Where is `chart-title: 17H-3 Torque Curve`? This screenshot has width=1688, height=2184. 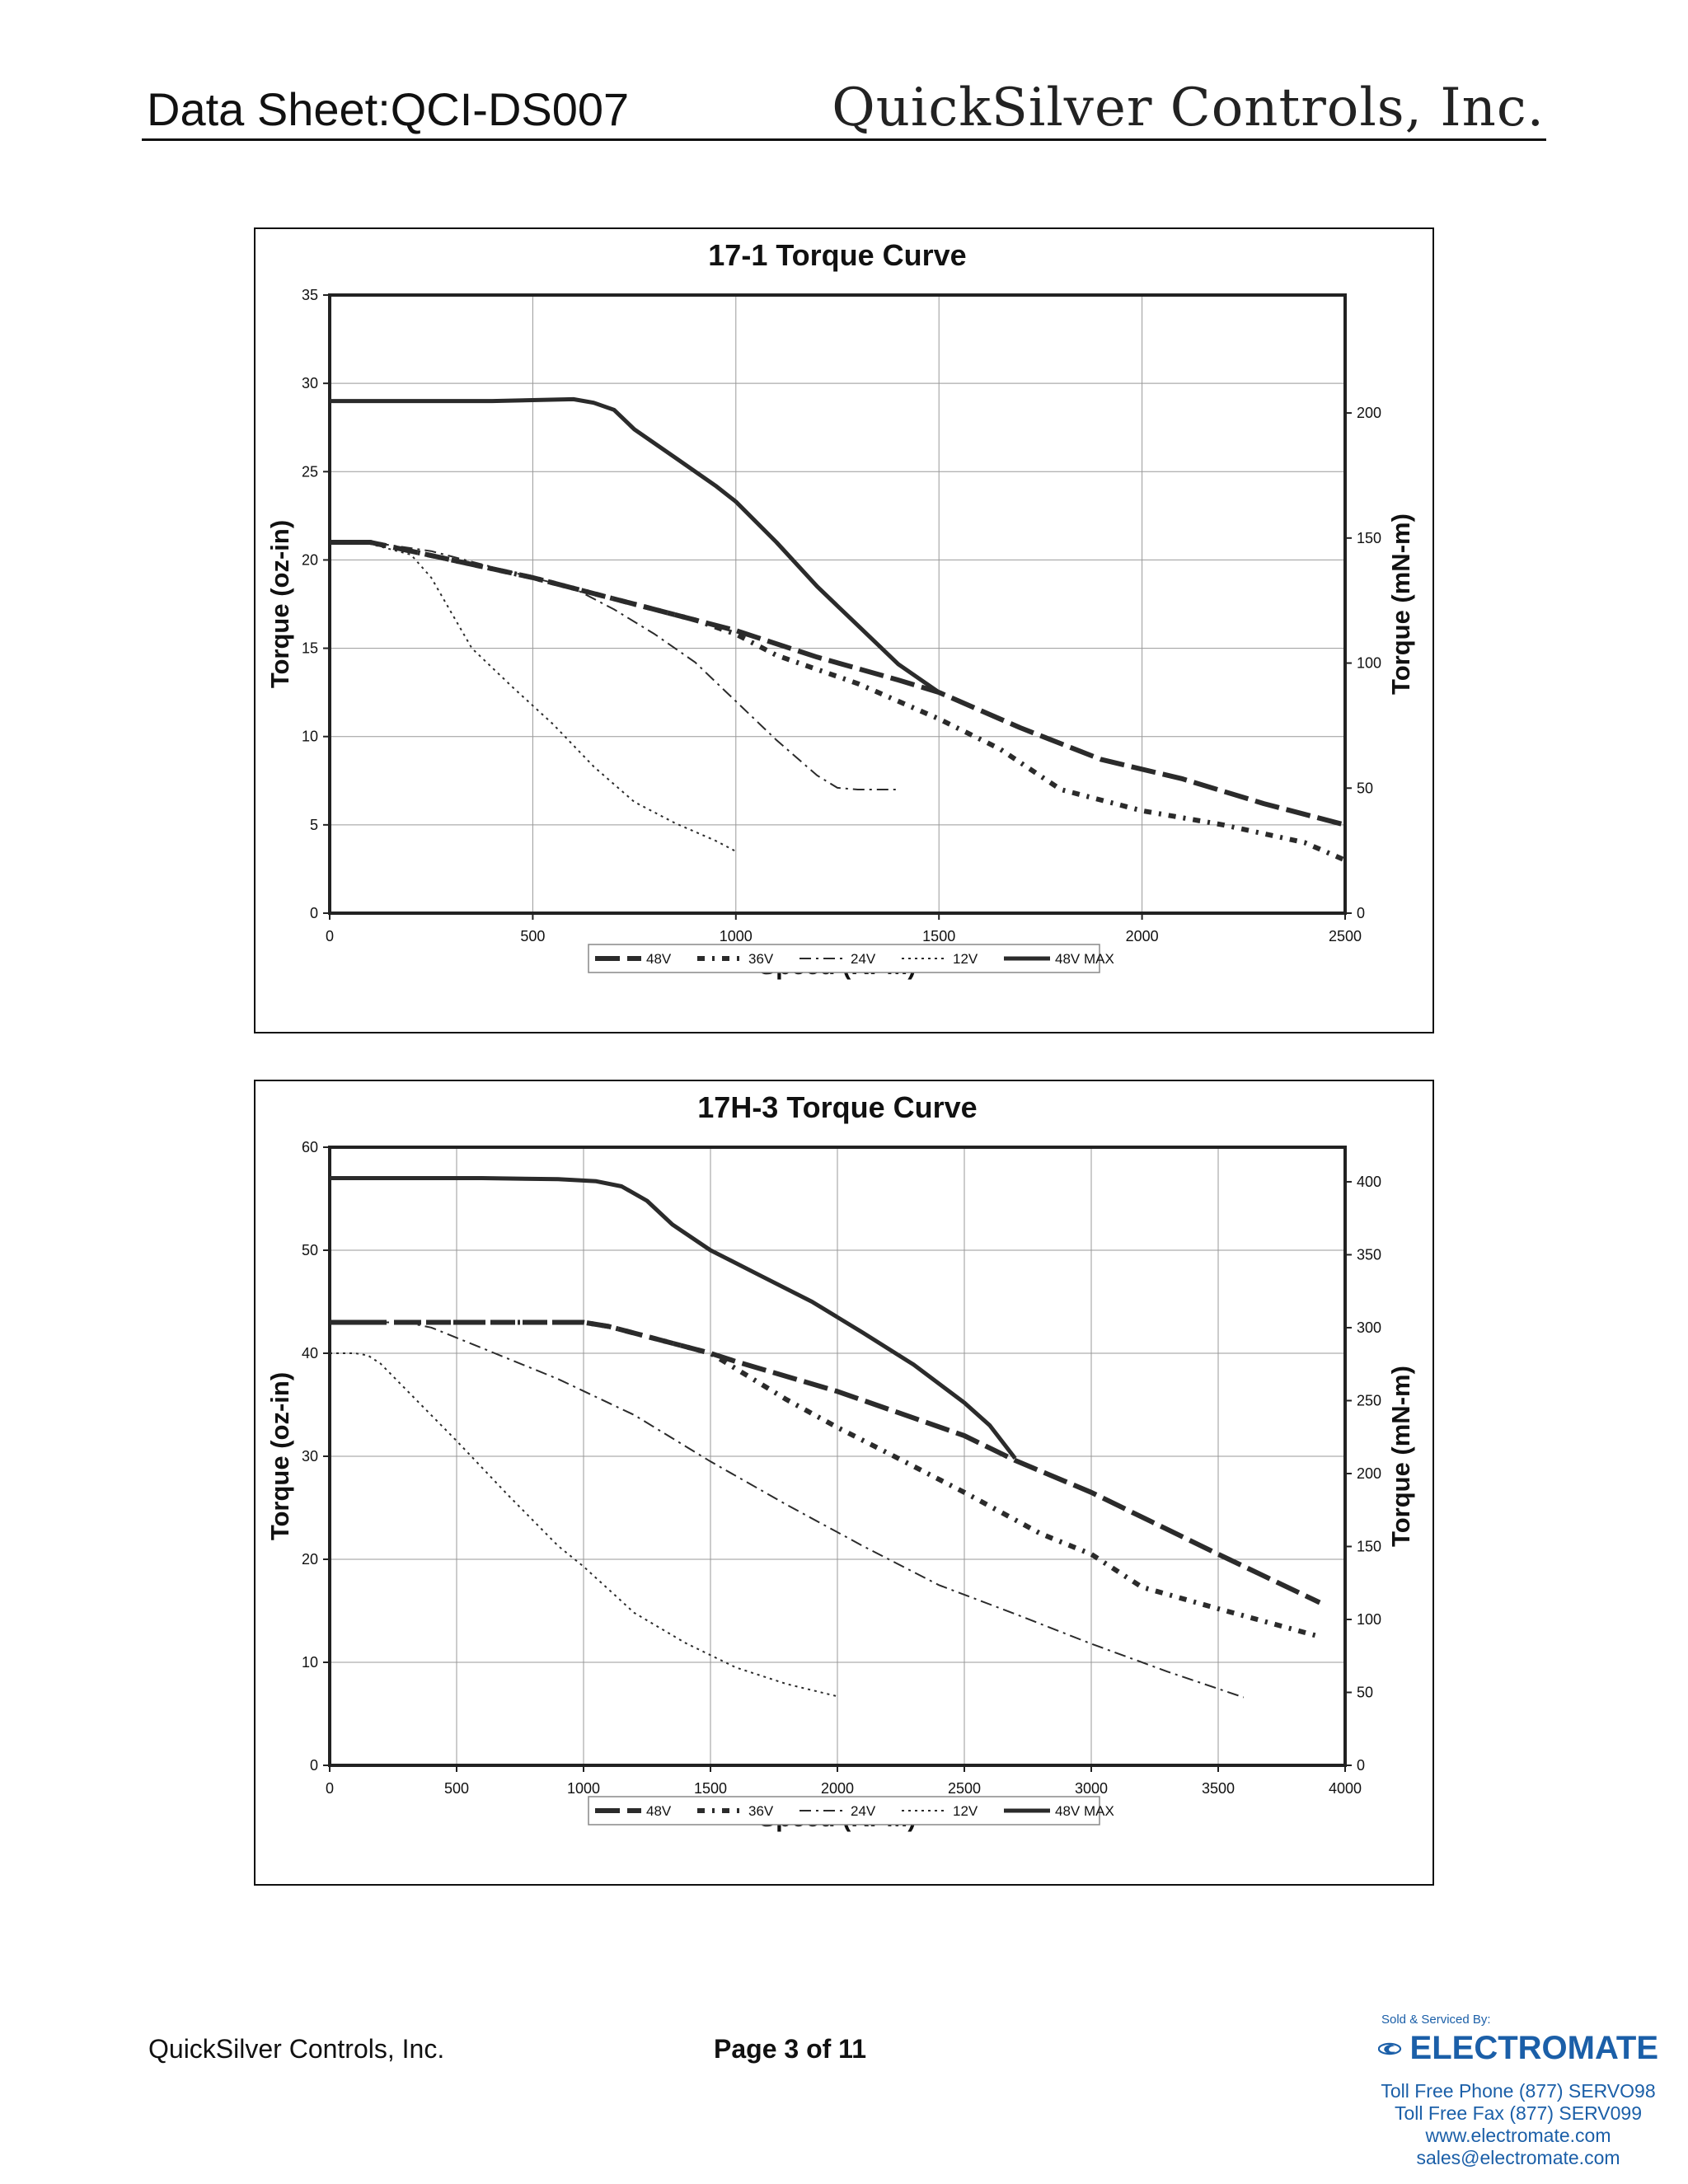 chart-title: 17H-3 Torque Curve is located at coordinates (837, 1107).